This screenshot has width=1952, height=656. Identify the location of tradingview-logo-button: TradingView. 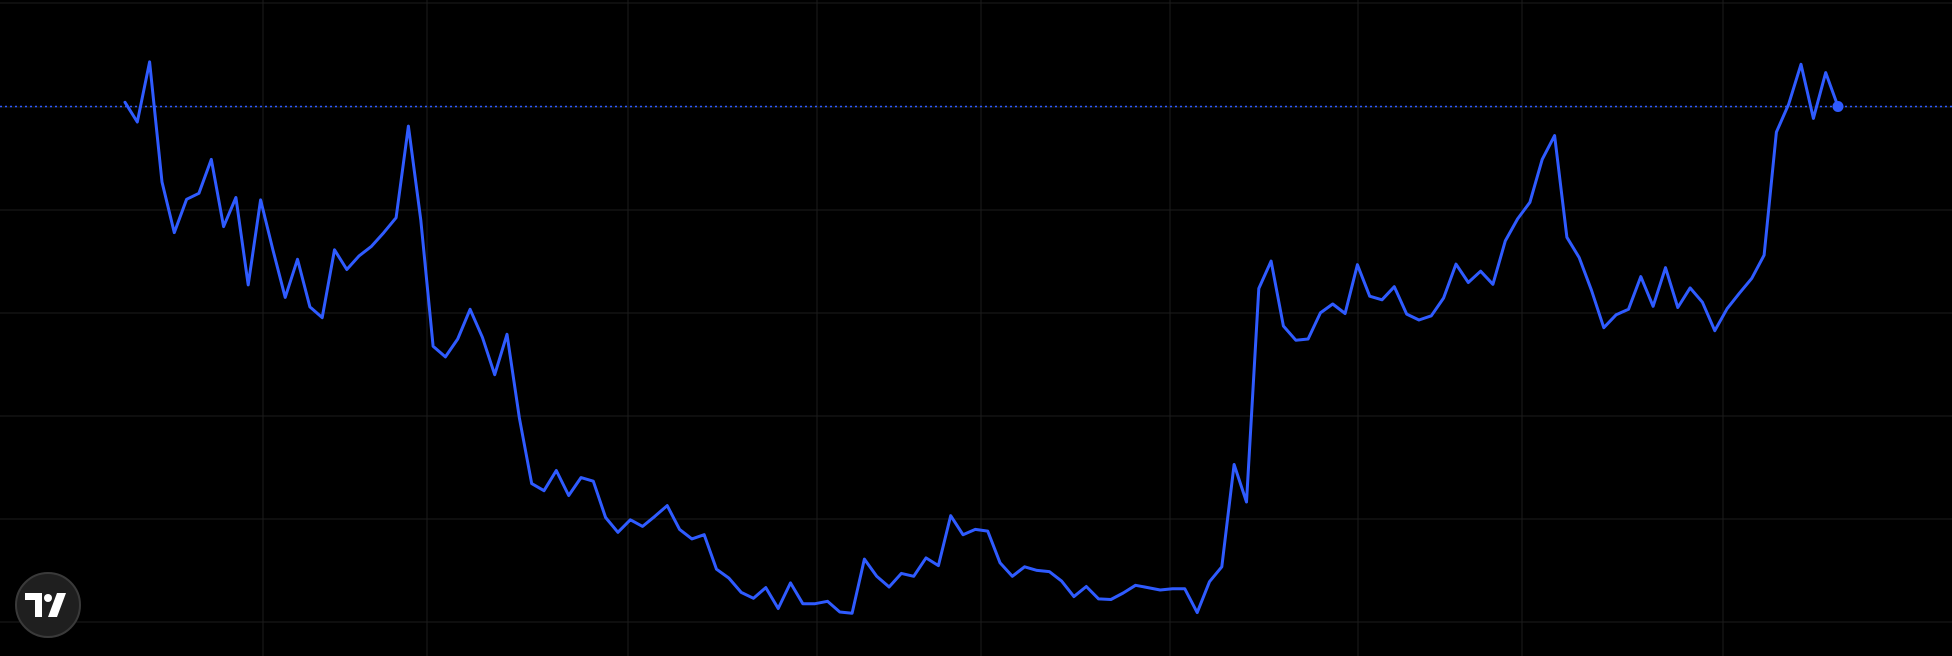
(48, 605).